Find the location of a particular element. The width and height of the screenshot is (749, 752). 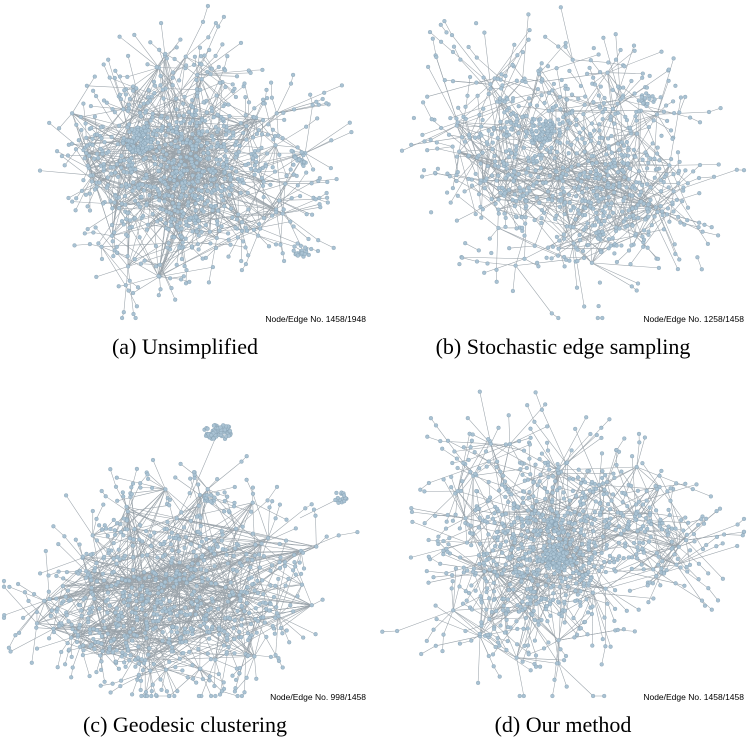

node-edge-count: Node/Edge No. 1458/1458 is located at coordinates (693, 697).